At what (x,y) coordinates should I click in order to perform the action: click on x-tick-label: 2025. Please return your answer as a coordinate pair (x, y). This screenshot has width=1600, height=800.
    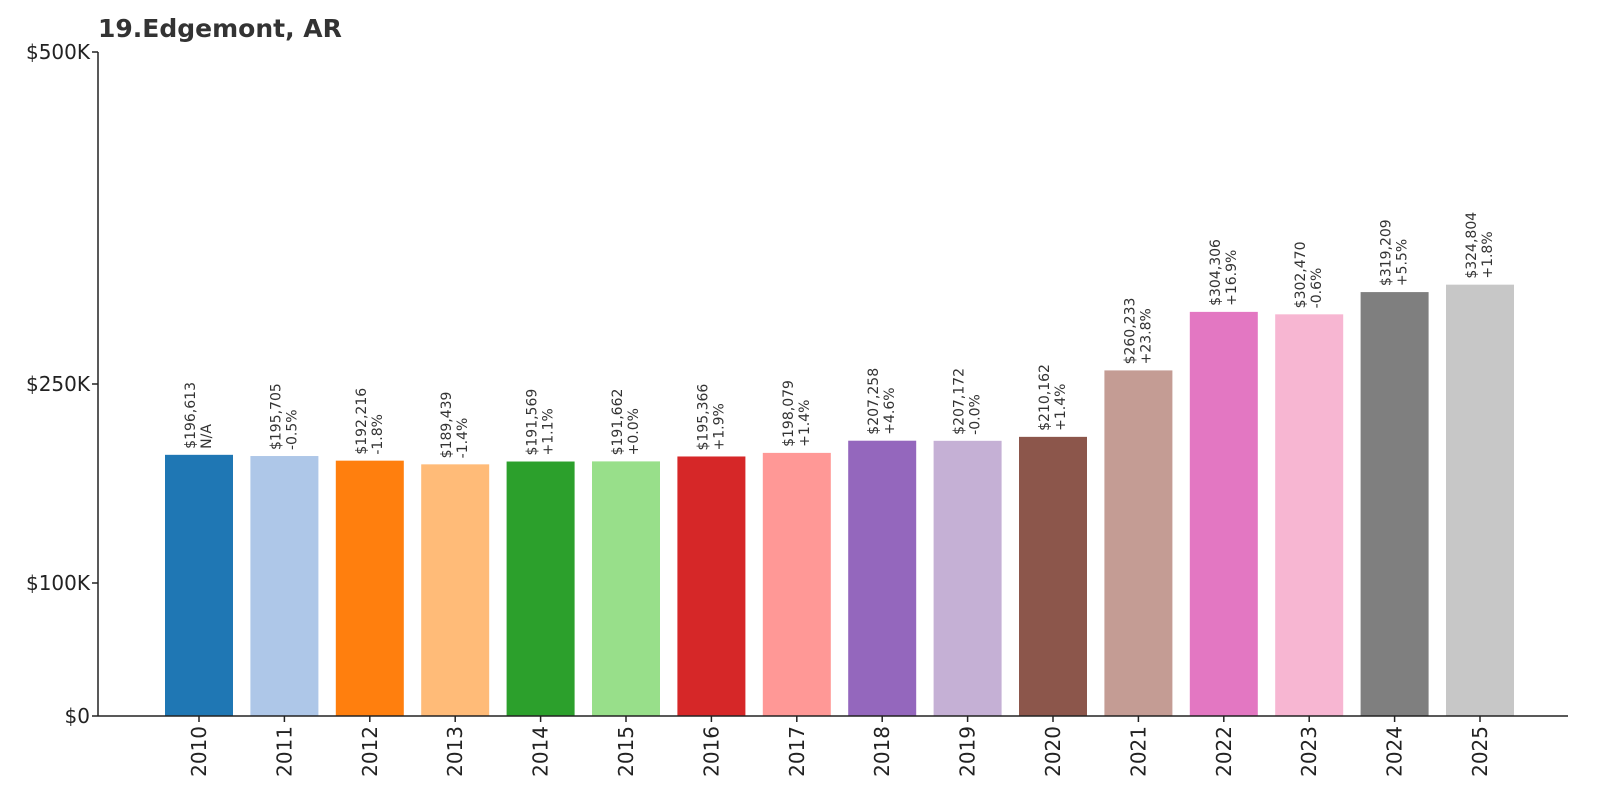
    Looking at the image, I should click on (1480, 751).